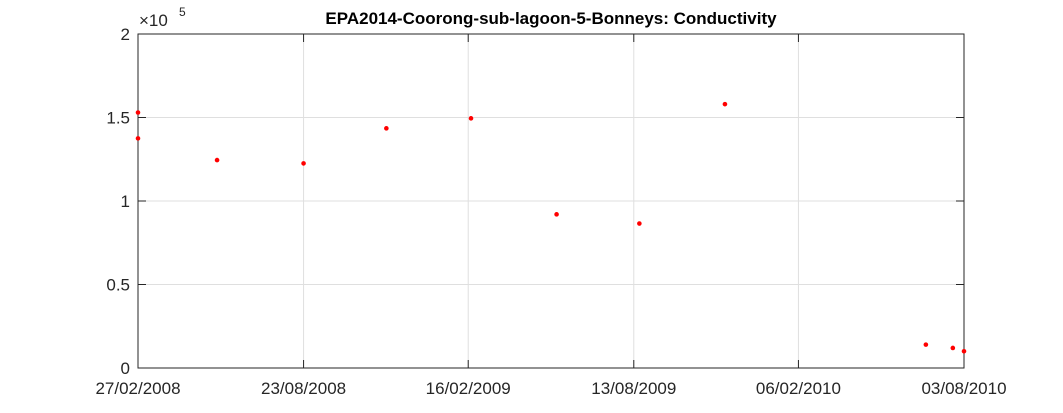 The height and width of the screenshot is (413, 1063). I want to click on x-tick-label: 16/02/2009, so click(468, 388).